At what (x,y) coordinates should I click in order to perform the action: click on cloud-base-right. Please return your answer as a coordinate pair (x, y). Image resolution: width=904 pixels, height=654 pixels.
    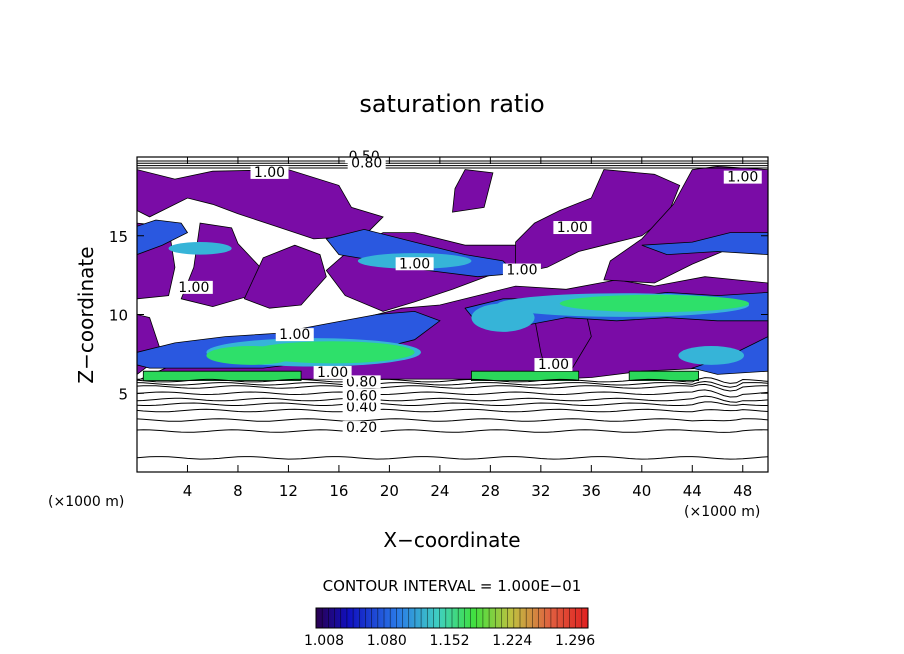
    Looking at the image, I should click on (663, 375).